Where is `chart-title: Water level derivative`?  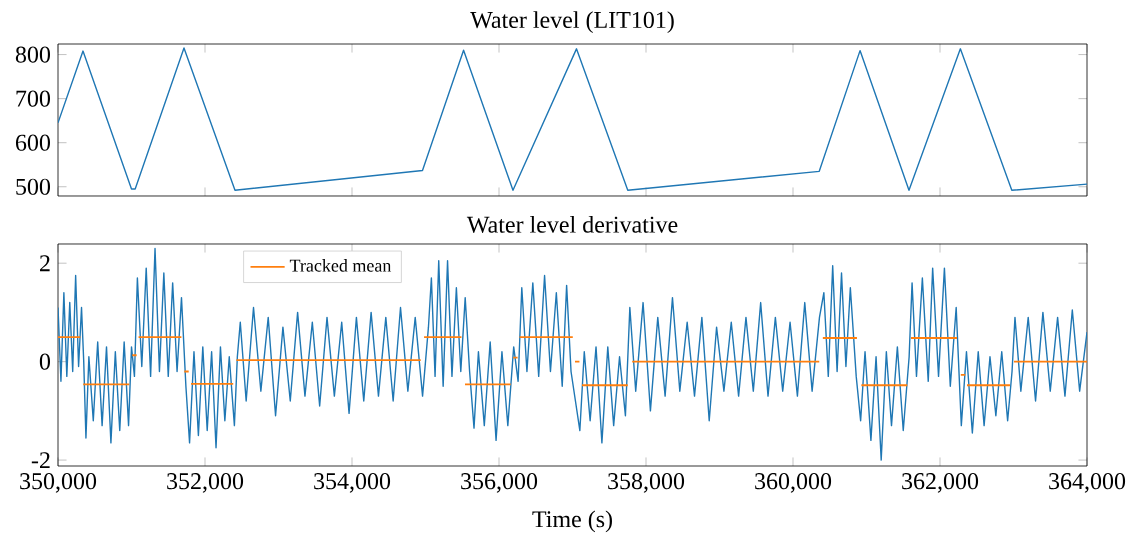 chart-title: Water level derivative is located at coordinates (572, 224).